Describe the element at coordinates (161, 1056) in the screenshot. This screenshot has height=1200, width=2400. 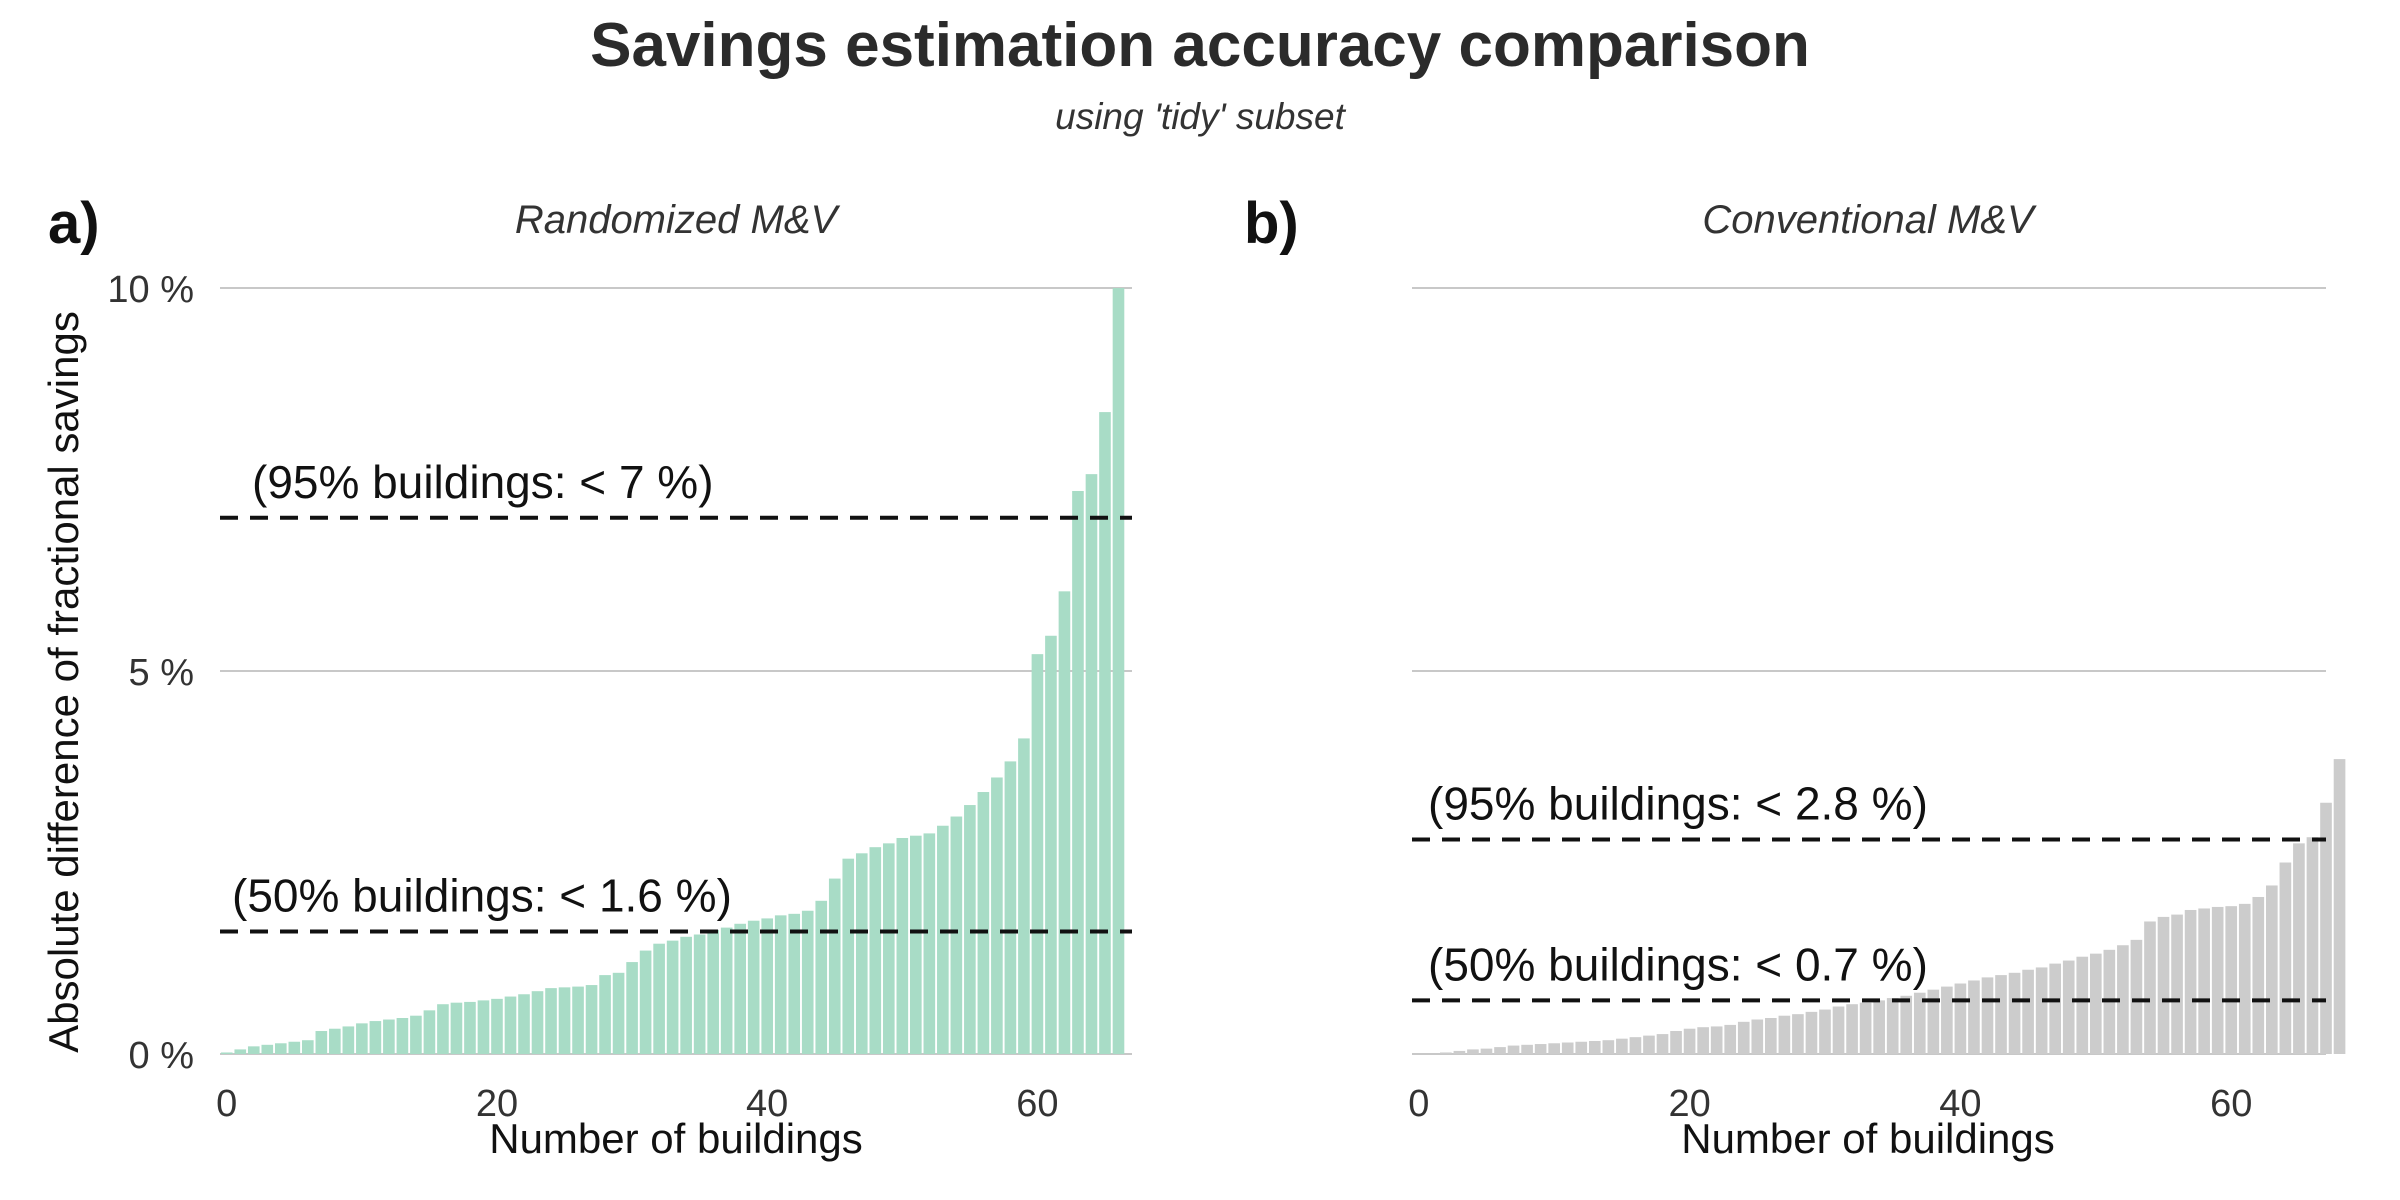
I see `panel-a-y-tick-label: 0 %` at that location.